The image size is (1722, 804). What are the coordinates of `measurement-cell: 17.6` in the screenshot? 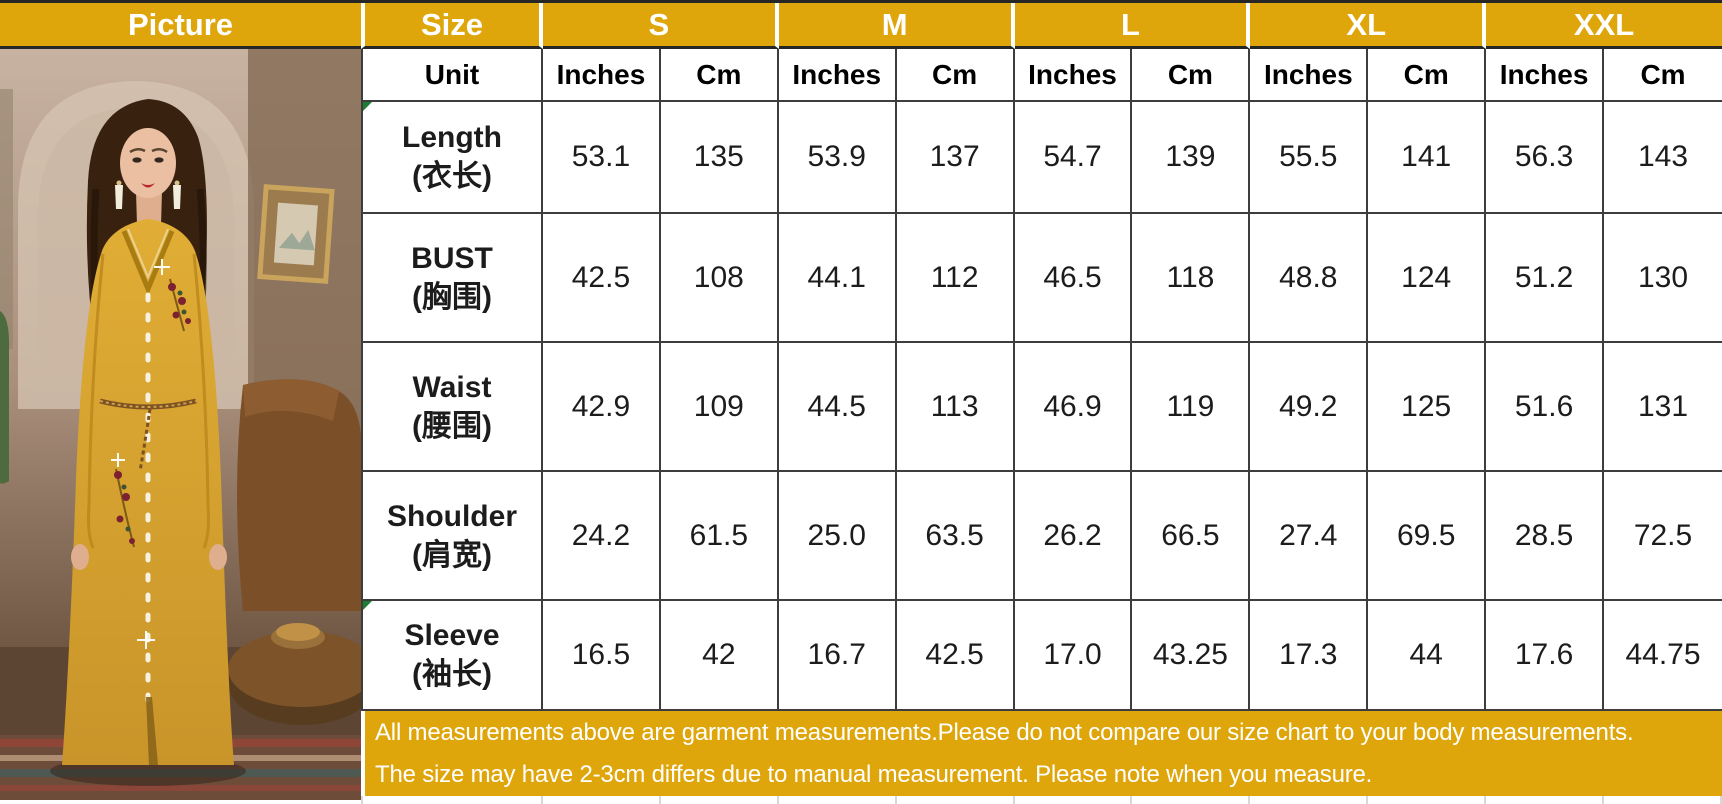 It's located at (1545, 656).